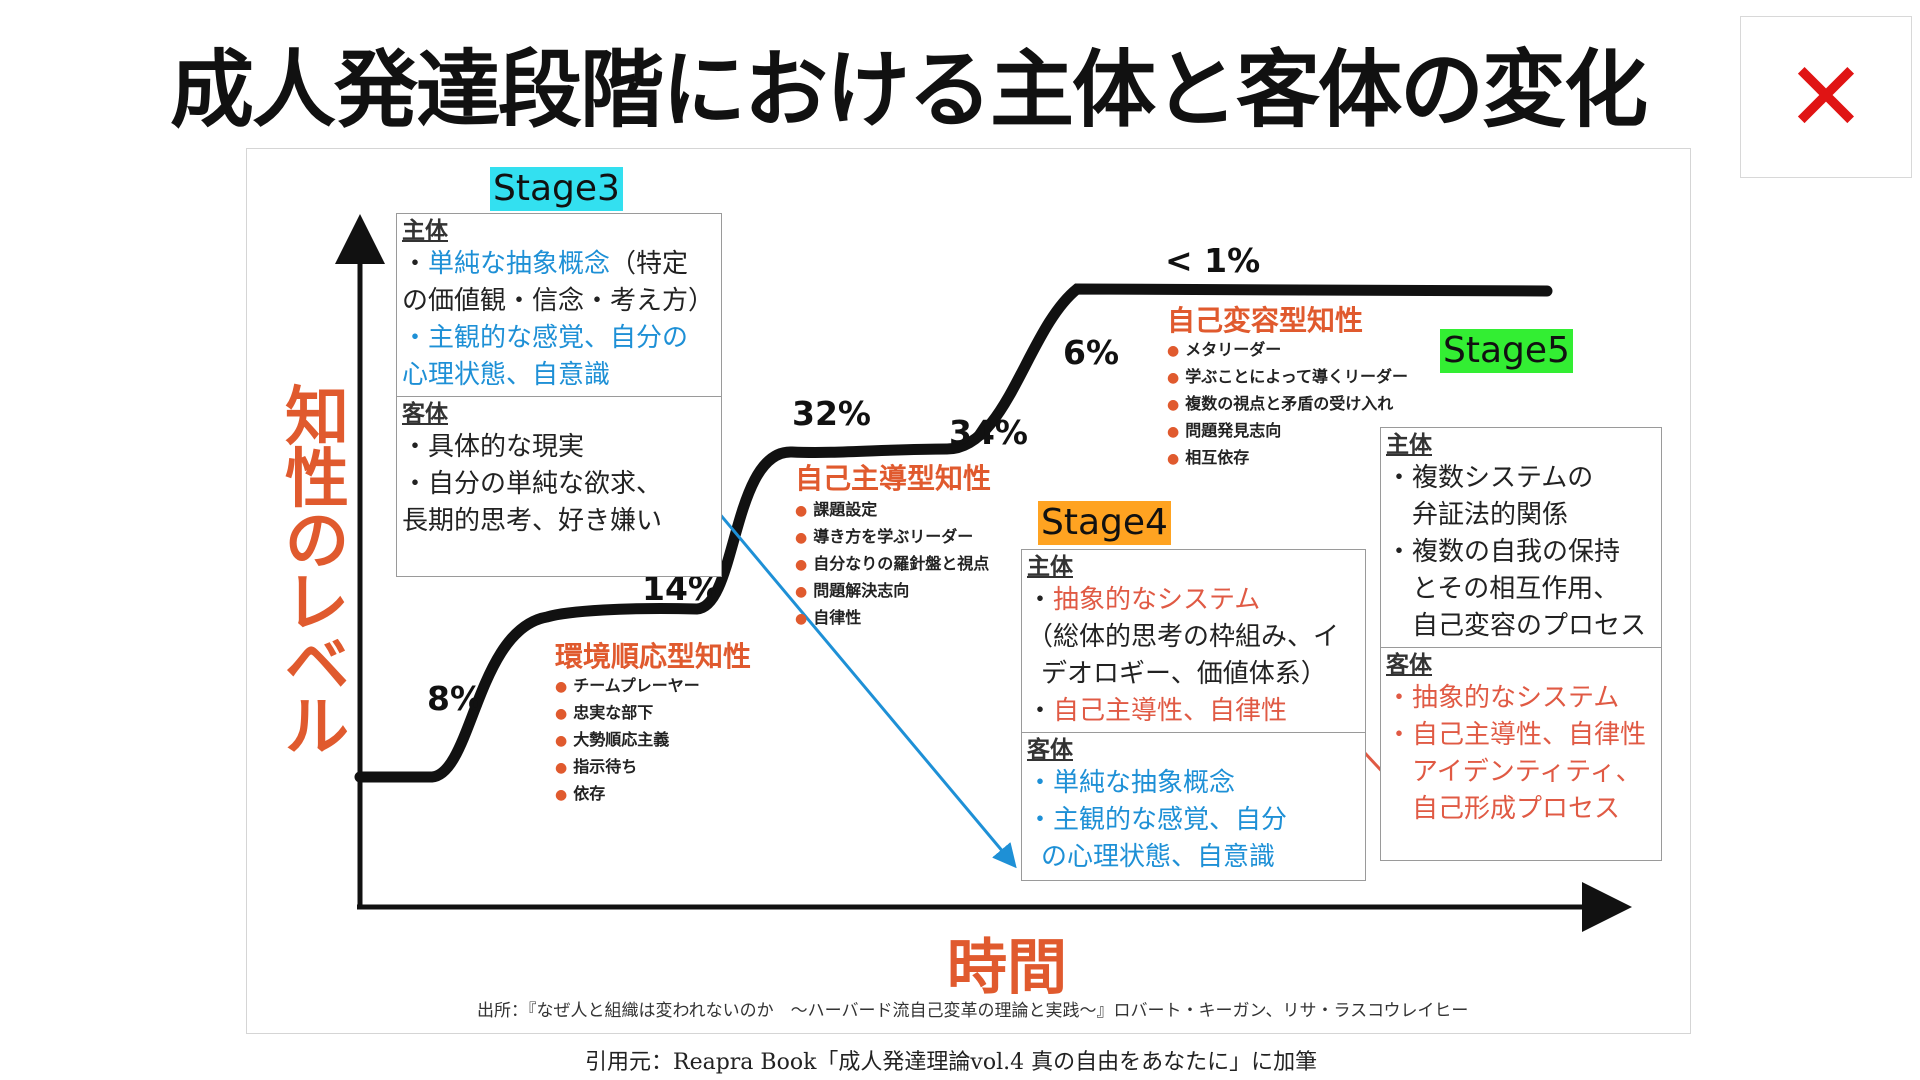 This screenshot has width=1920, height=1080. What do you see at coordinates (1506, 351) in the screenshot?
I see `stage5-label: Stage5` at bounding box center [1506, 351].